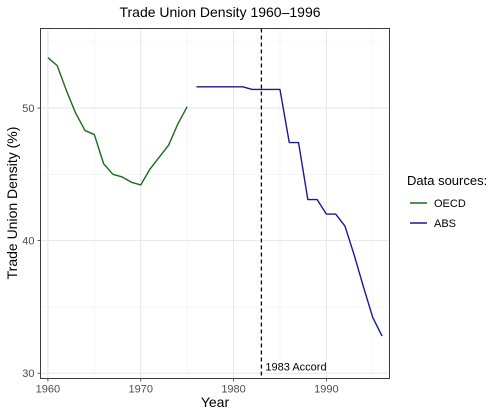 This screenshot has width=500, height=417. Describe the element at coordinates (28, 109) in the screenshot. I see `y-tick-label: 50` at that location.